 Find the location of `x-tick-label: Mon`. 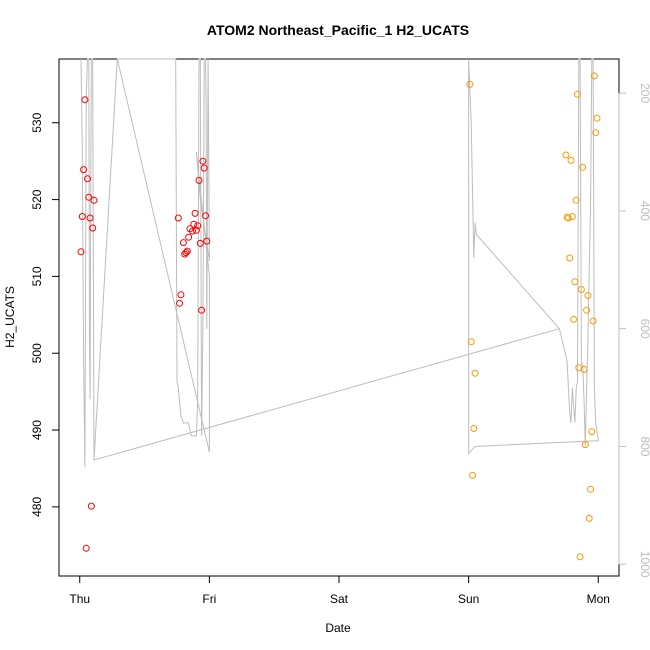

x-tick-label: Mon is located at coordinates (598, 599).